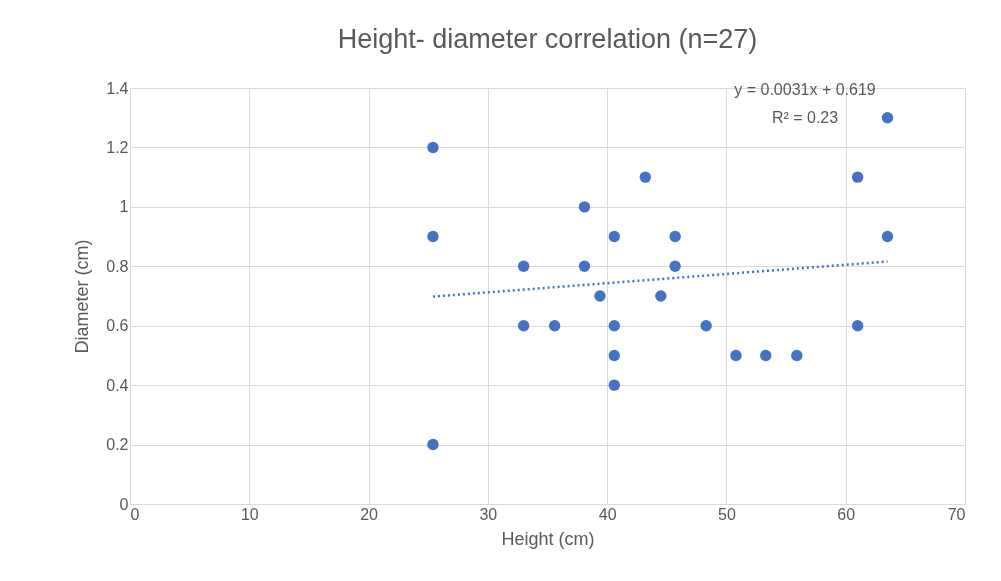 This screenshot has width=1001, height=581. Describe the element at coordinates (846, 514) in the screenshot. I see `x-tick-label: 60` at that location.